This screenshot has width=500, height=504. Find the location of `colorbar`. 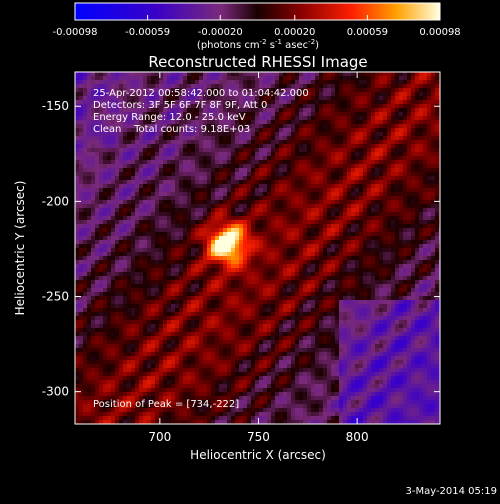

colorbar is located at coordinates (257, 11).